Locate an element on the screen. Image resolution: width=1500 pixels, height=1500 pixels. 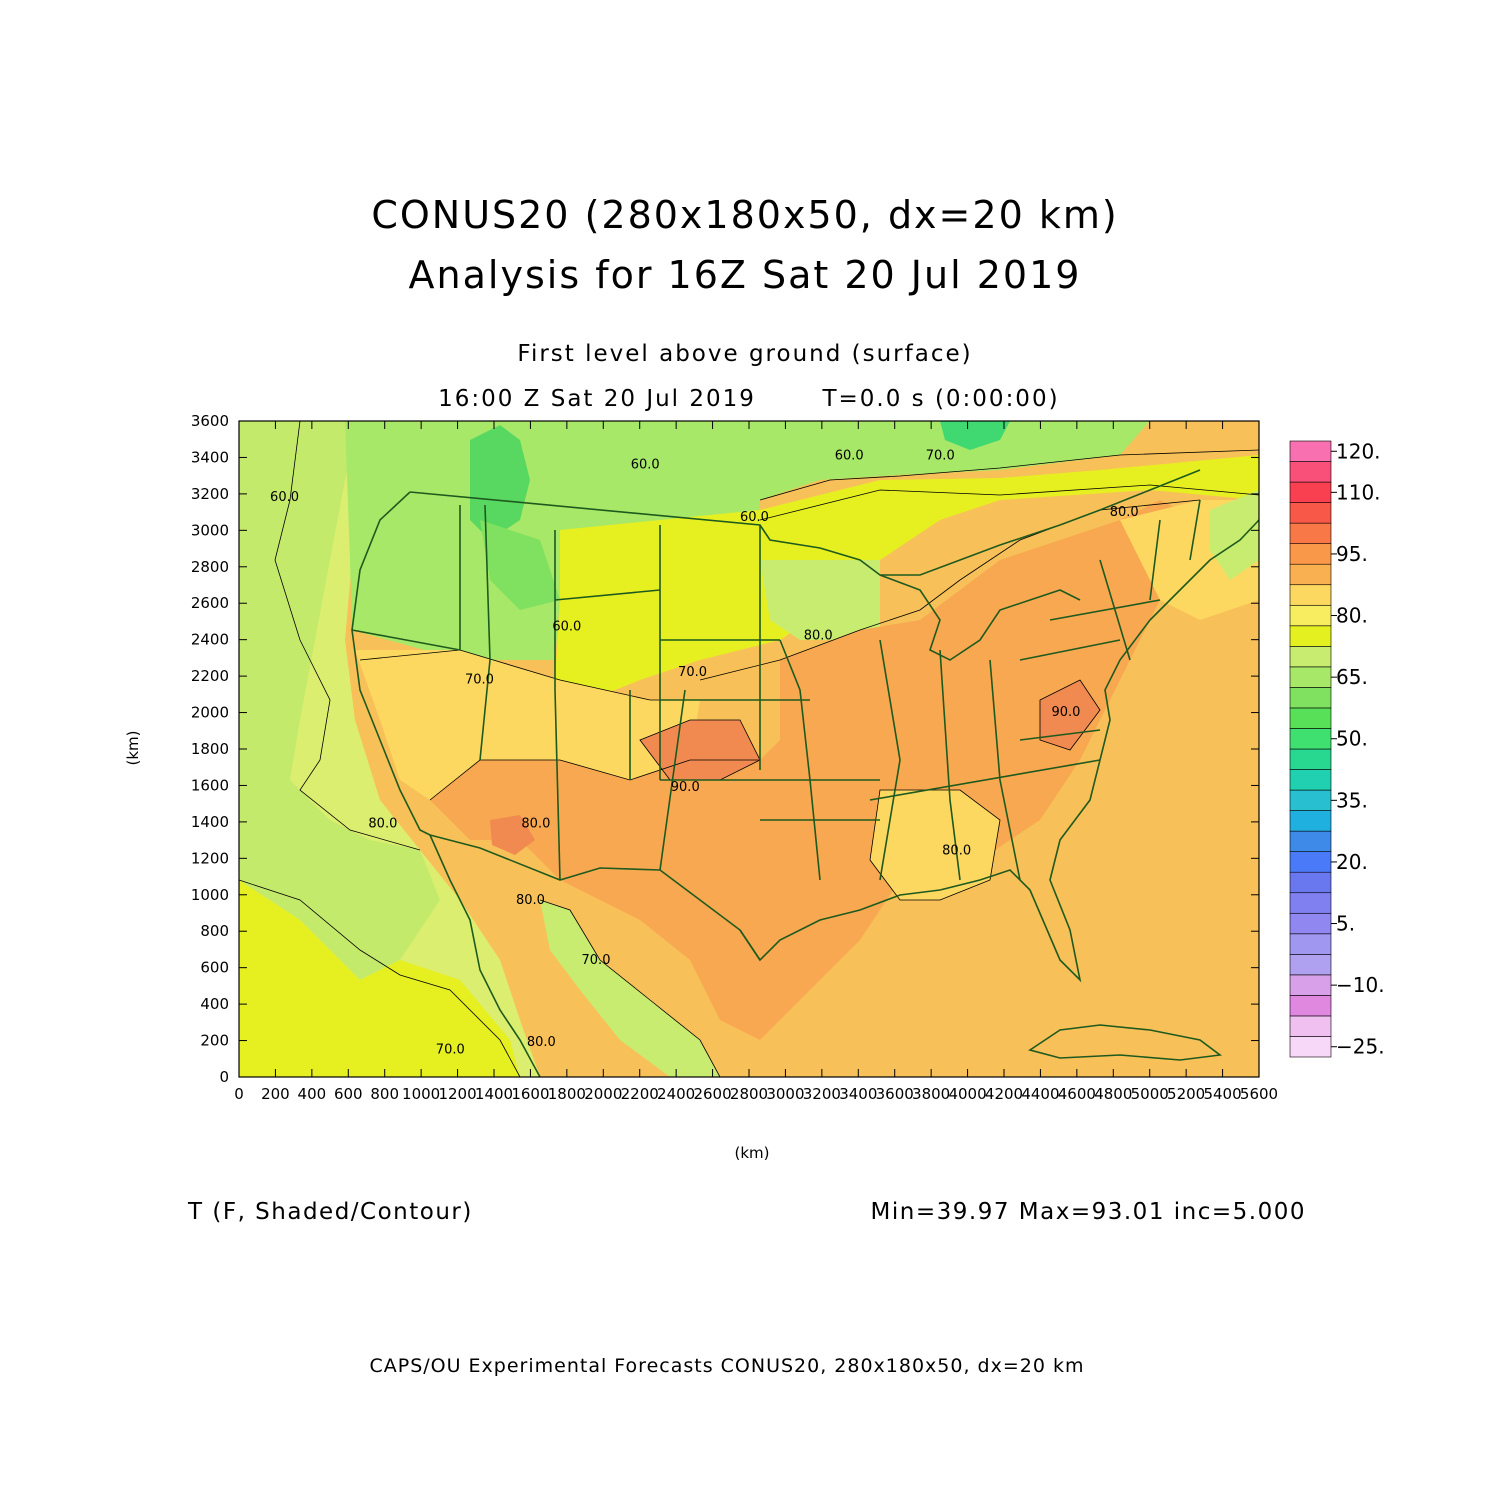
y-tick-label: 3000 is located at coordinates (210, 530).